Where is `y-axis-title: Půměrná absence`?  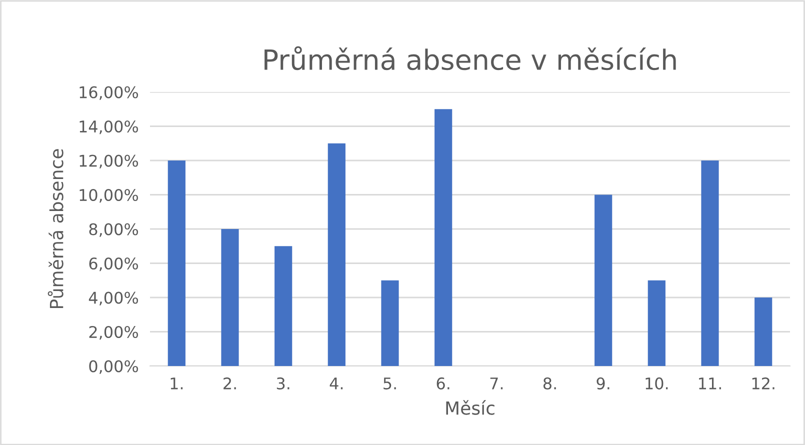 y-axis-title: Půměrná absence is located at coordinates (56, 228).